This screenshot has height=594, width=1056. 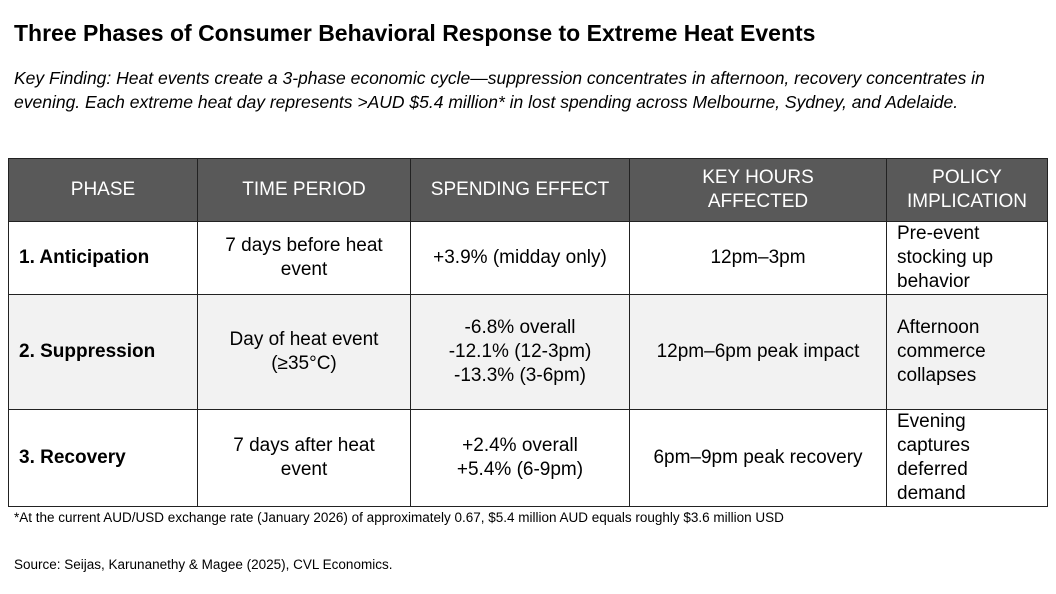 What do you see at coordinates (103, 458) in the screenshot?
I see `phase-cell: 3. Recovery` at bounding box center [103, 458].